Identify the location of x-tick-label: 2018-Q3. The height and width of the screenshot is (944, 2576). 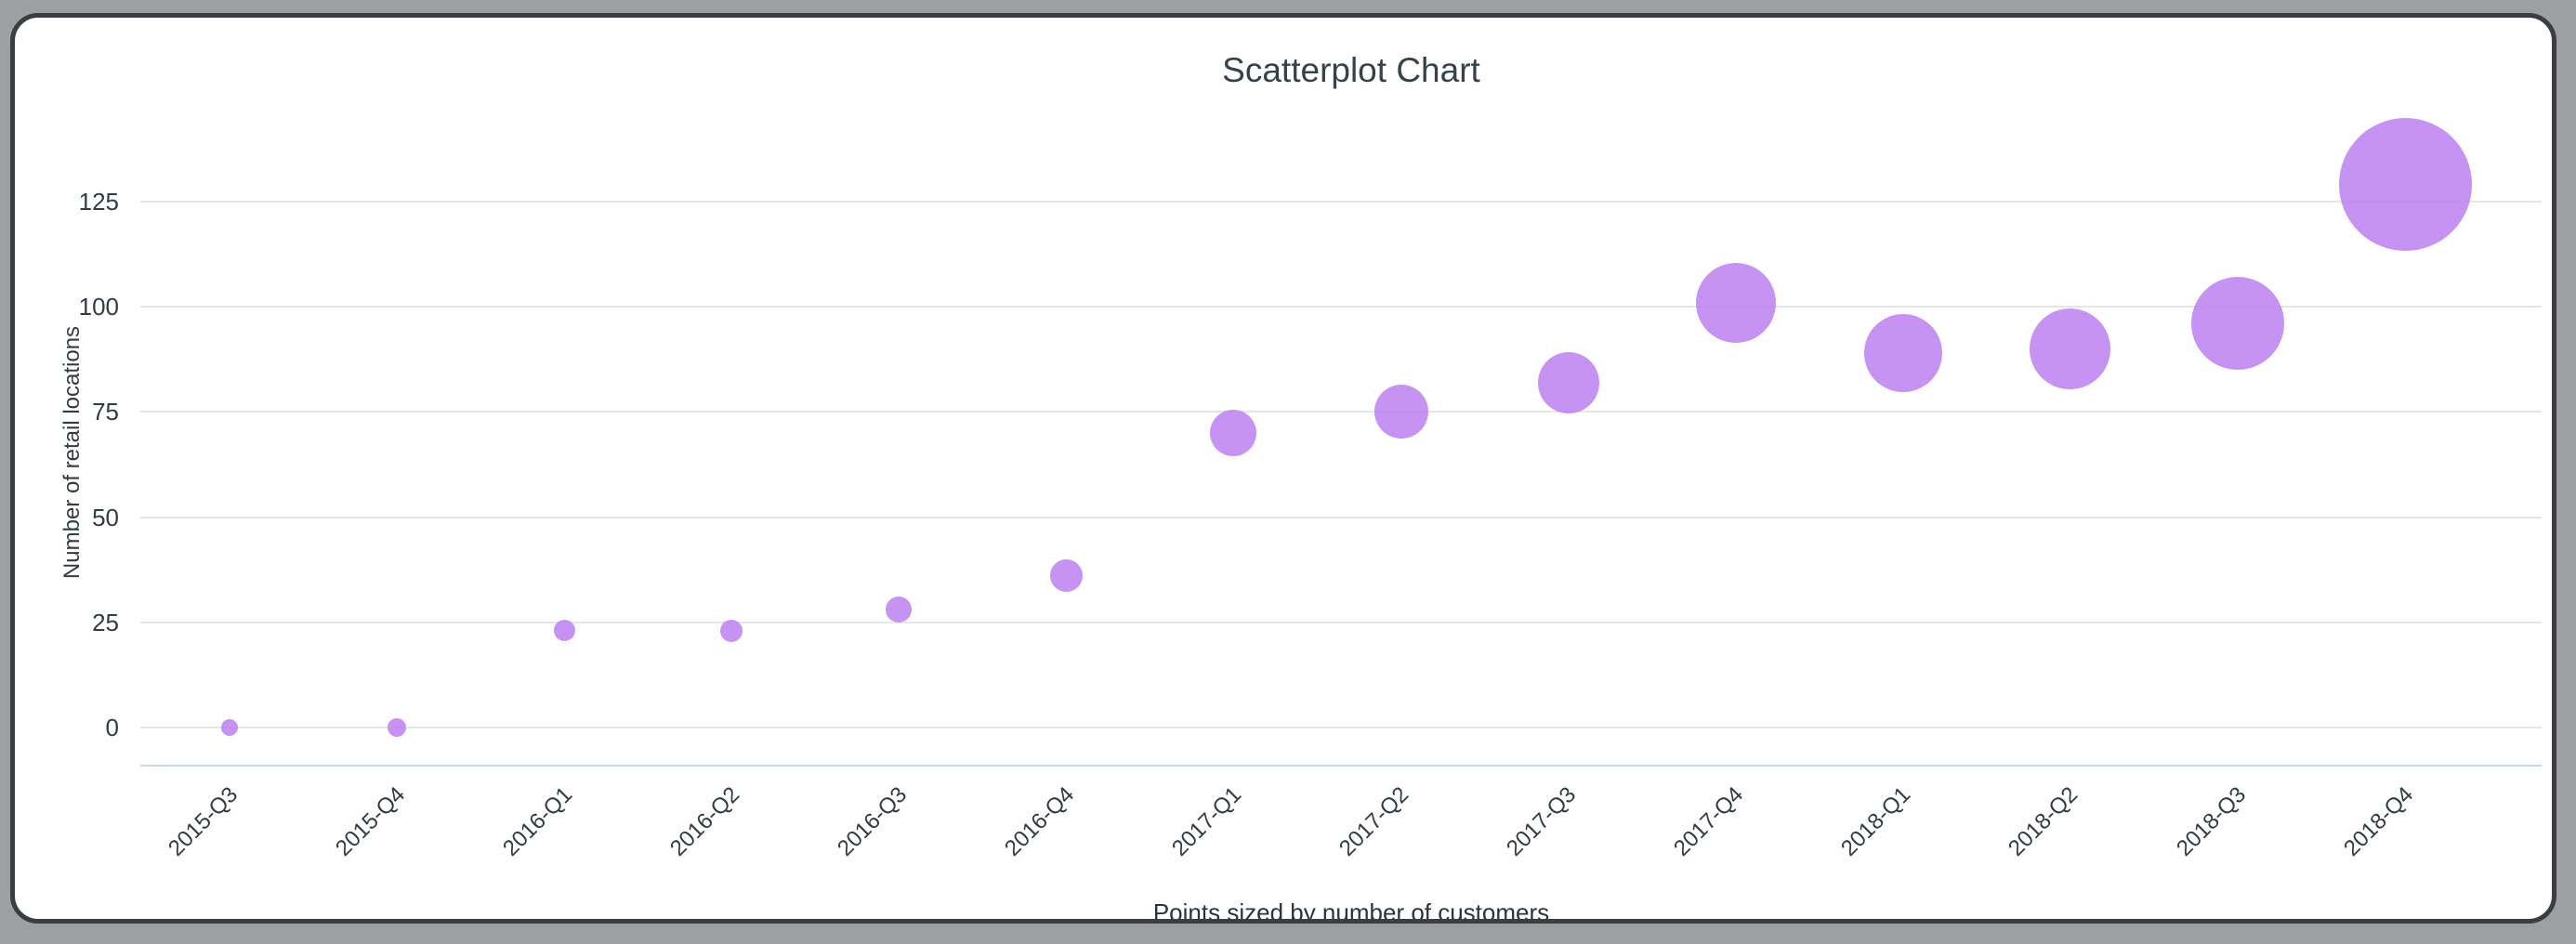
(2211, 821).